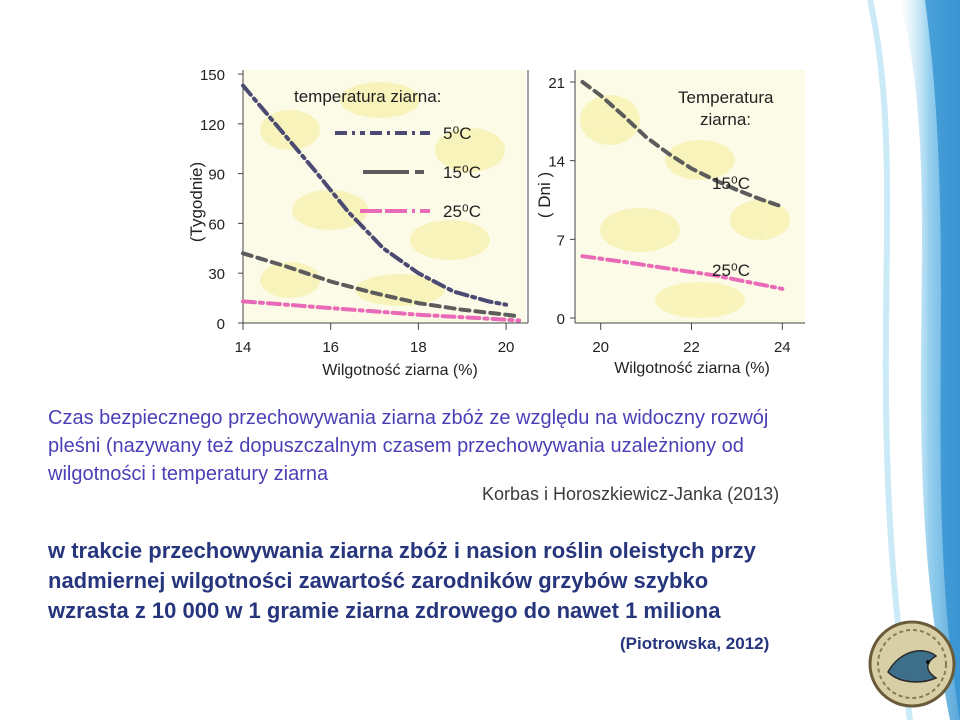 This screenshot has height=720, width=960. I want to click on chart-right-background, so click(690, 196).